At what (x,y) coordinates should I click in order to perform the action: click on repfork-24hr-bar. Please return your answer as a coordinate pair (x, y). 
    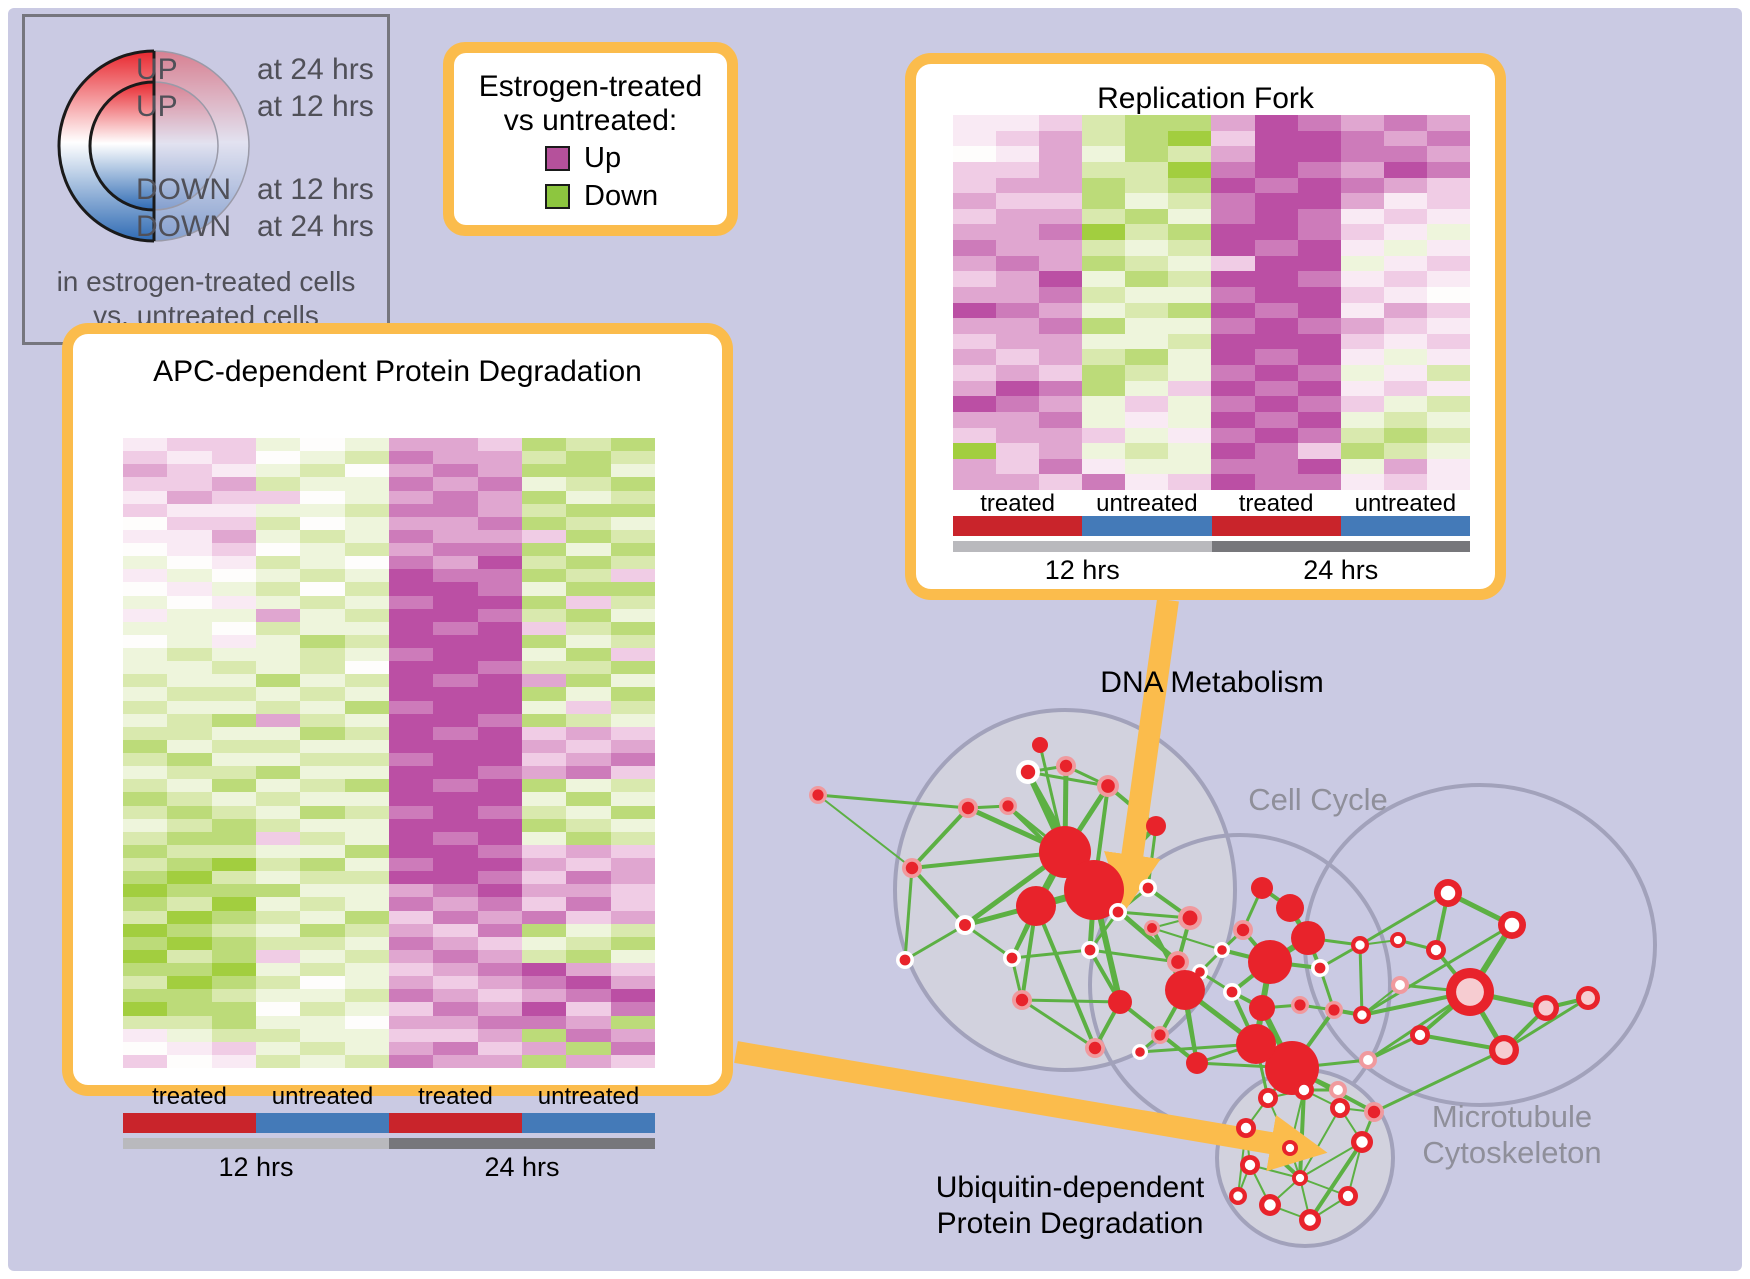
    Looking at the image, I should click on (1340, 546).